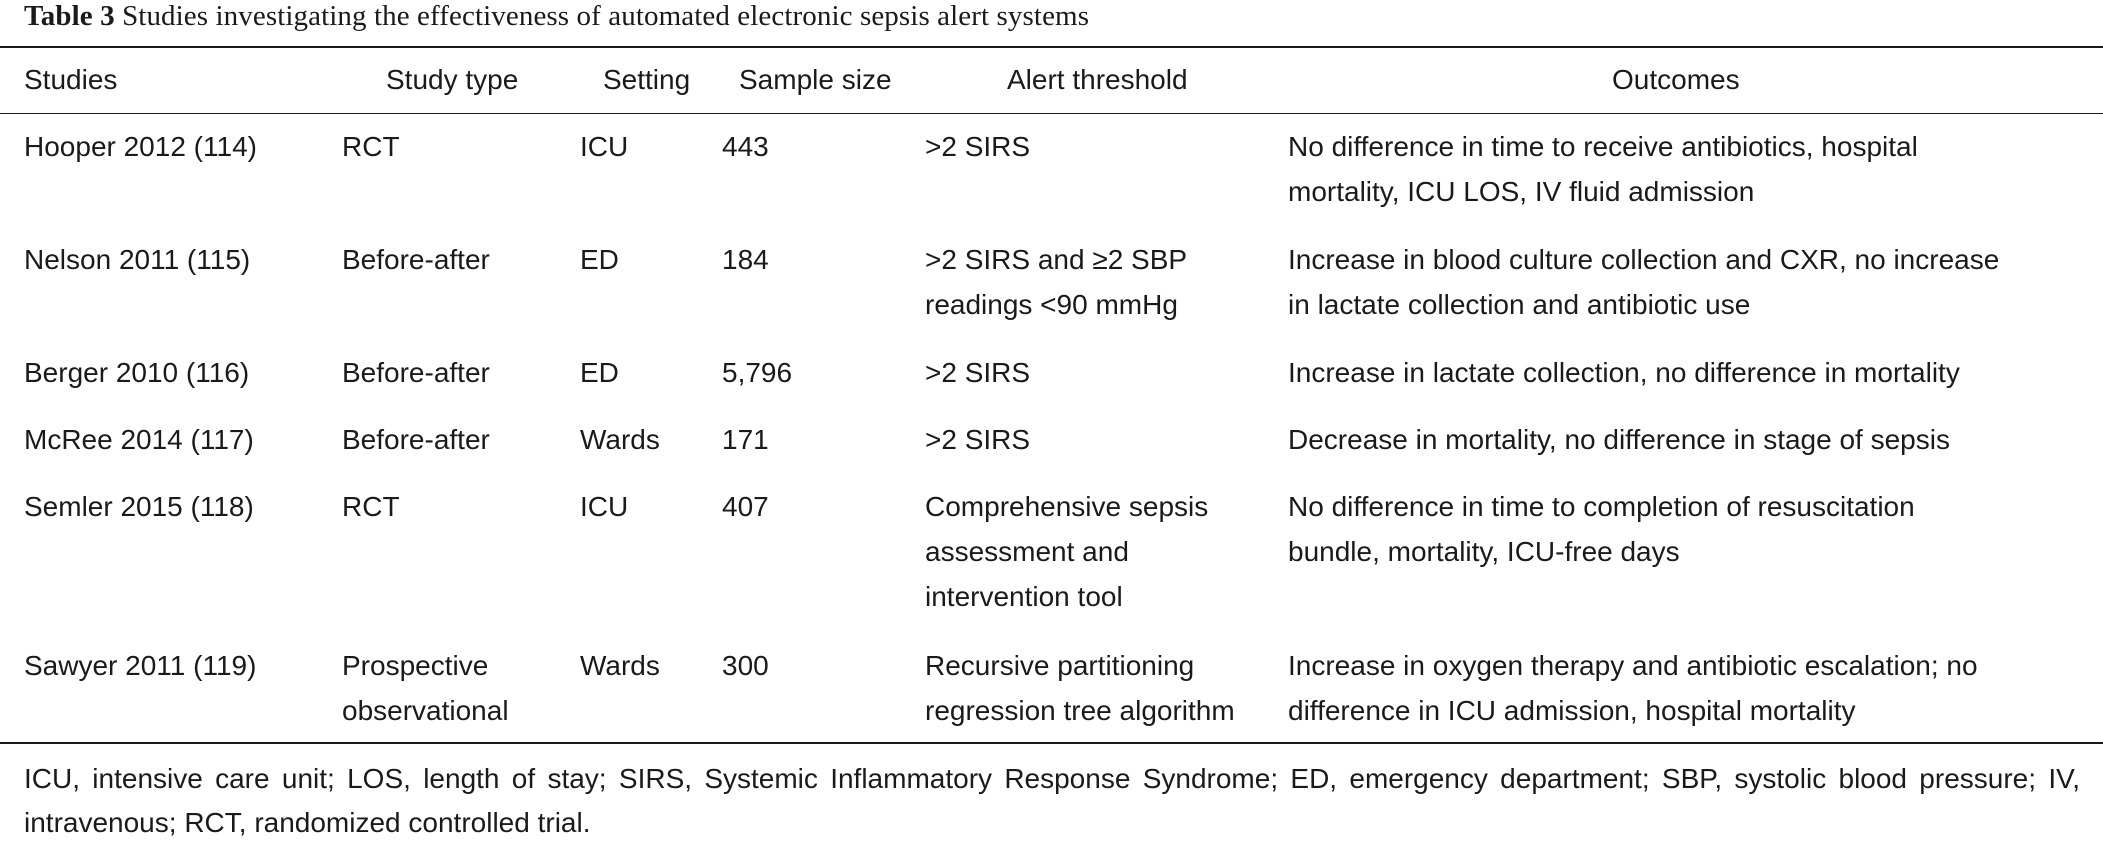  I want to click on sample-size-cell: 443, so click(745, 146).